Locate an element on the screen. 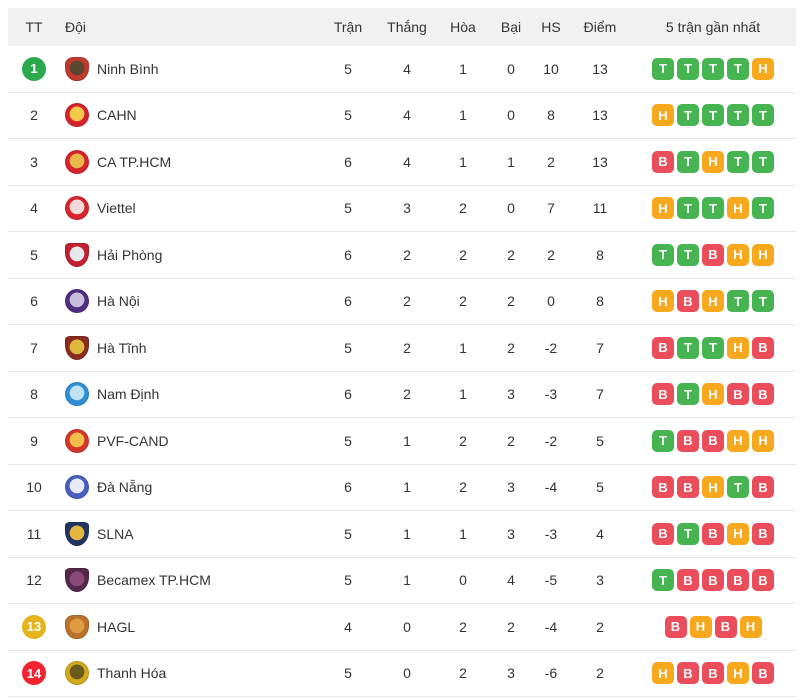 Image resolution: width=804 pixels, height=700 pixels. position-badge-red: 14 is located at coordinates (34, 673).